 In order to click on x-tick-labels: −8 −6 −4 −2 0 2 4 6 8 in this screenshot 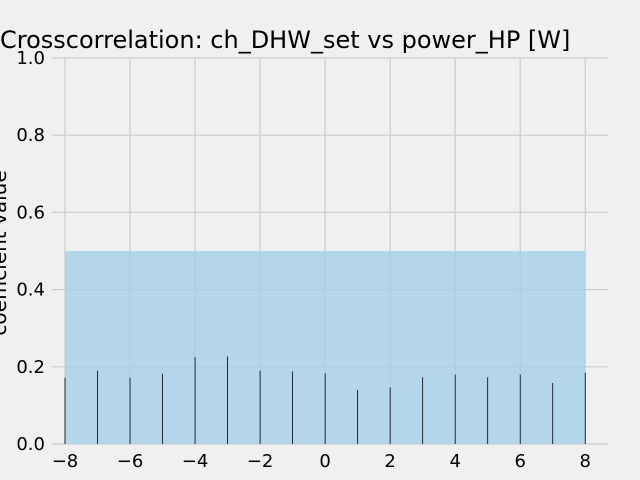, I will do `click(321, 461)`.